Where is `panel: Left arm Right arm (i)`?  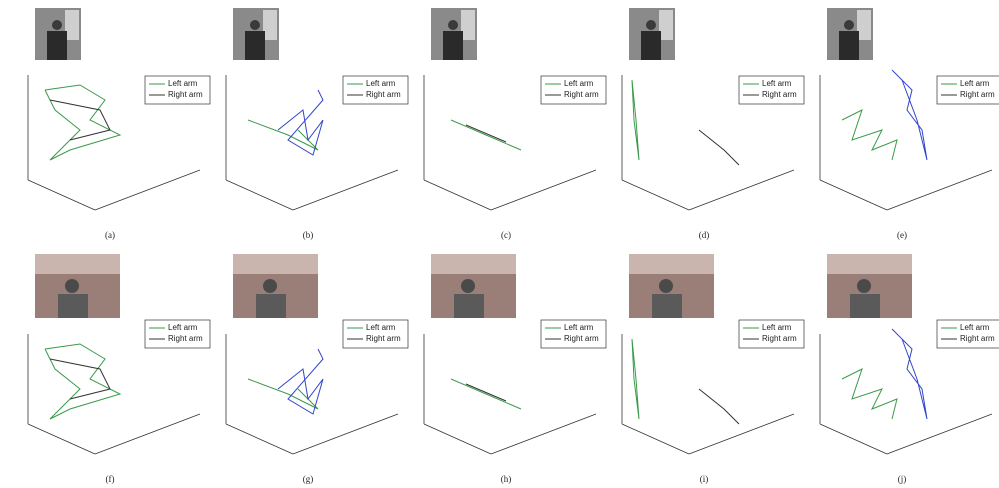
panel: Left arm Right arm (i) is located at coordinates (713, 369).